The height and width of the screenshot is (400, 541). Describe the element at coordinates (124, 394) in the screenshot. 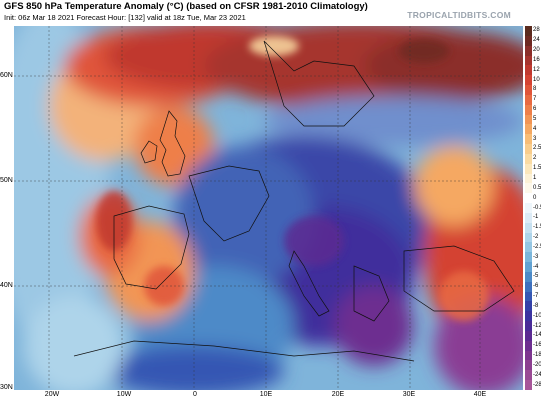

I see `lon-label-10w: 10W` at that location.